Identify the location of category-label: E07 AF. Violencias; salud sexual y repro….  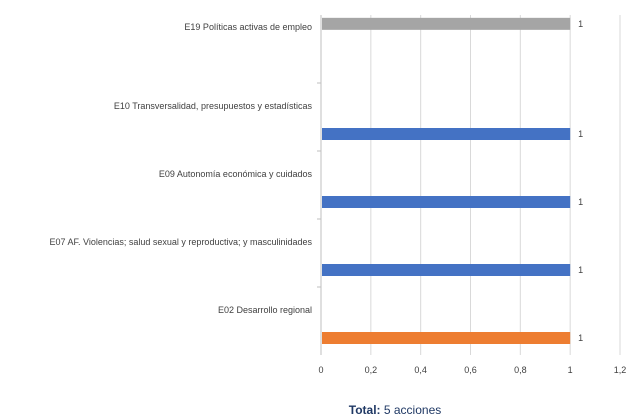
(181, 242).